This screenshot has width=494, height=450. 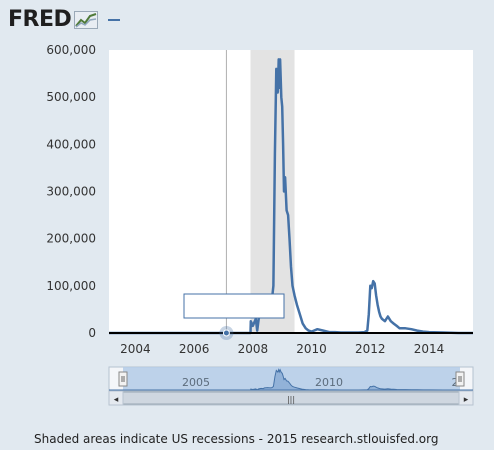 I want to click on scrollbar-grip: |||, so click(x=291, y=399).